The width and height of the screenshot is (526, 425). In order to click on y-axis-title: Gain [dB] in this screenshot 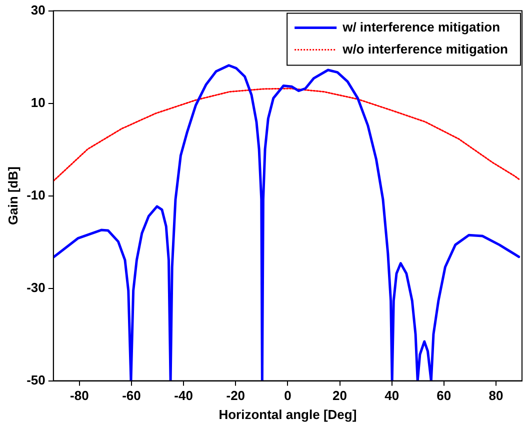, I will do `click(12, 196)`.